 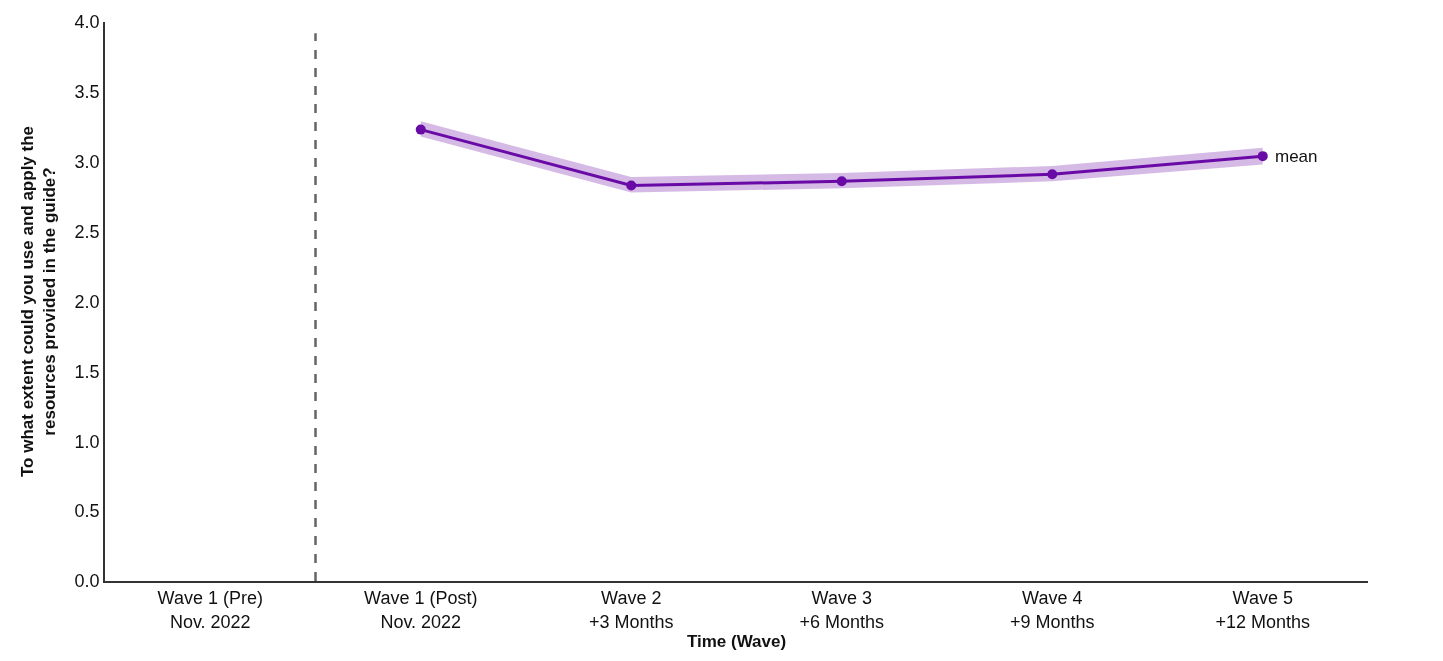 I want to click on x-tick-label: Wave 2 +3 Months, so click(x=631, y=610).